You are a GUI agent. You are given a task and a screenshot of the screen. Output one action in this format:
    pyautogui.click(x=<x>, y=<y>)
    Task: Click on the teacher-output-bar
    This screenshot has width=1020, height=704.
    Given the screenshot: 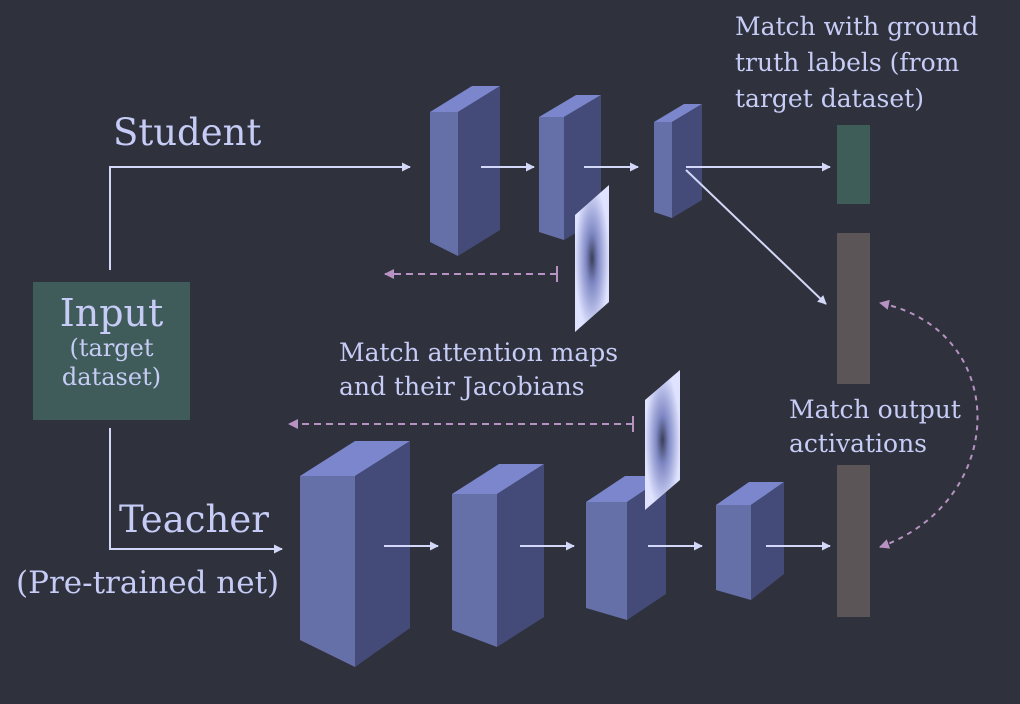 What is the action you would take?
    pyautogui.click(x=853, y=541)
    